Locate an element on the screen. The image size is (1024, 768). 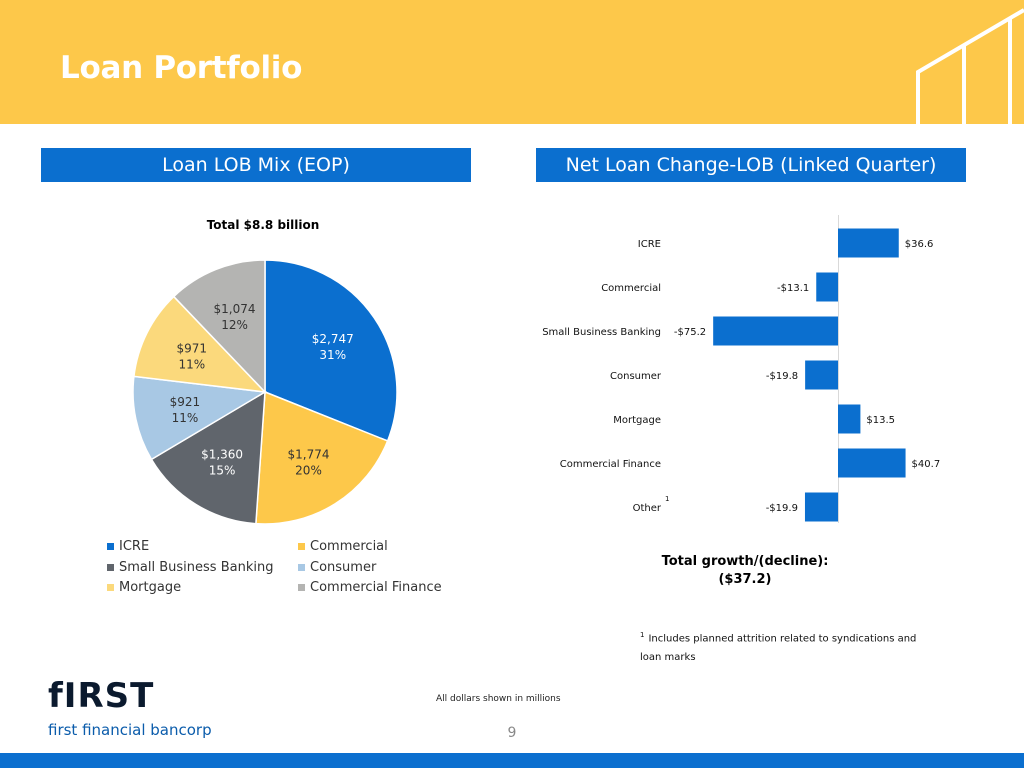
page-number: 9 is located at coordinates (512, 733).